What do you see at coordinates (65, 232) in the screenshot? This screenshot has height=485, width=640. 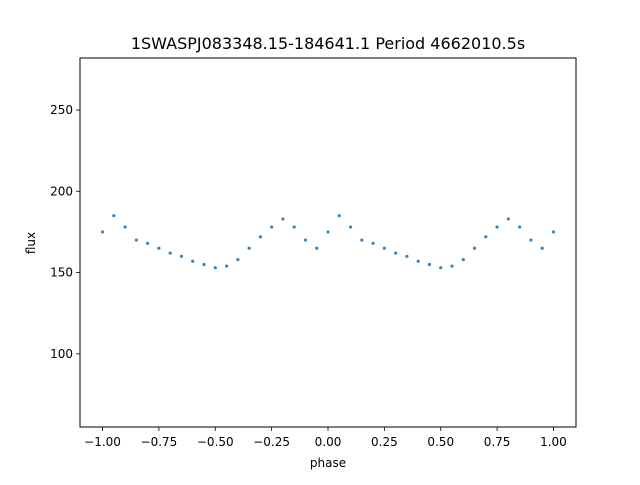 I see `y-axis-ticks: 100 150 200 250` at bounding box center [65, 232].